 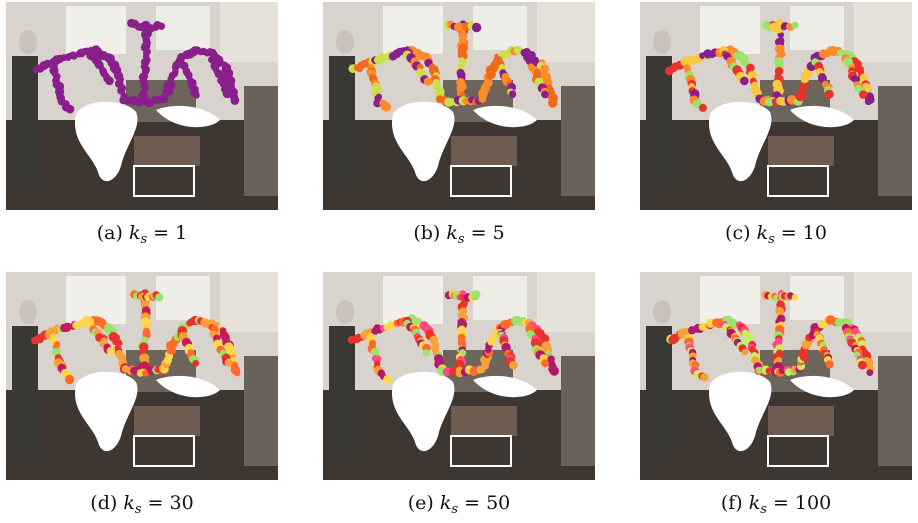 I want to click on caption-letter: (b), so click(x=427, y=233).